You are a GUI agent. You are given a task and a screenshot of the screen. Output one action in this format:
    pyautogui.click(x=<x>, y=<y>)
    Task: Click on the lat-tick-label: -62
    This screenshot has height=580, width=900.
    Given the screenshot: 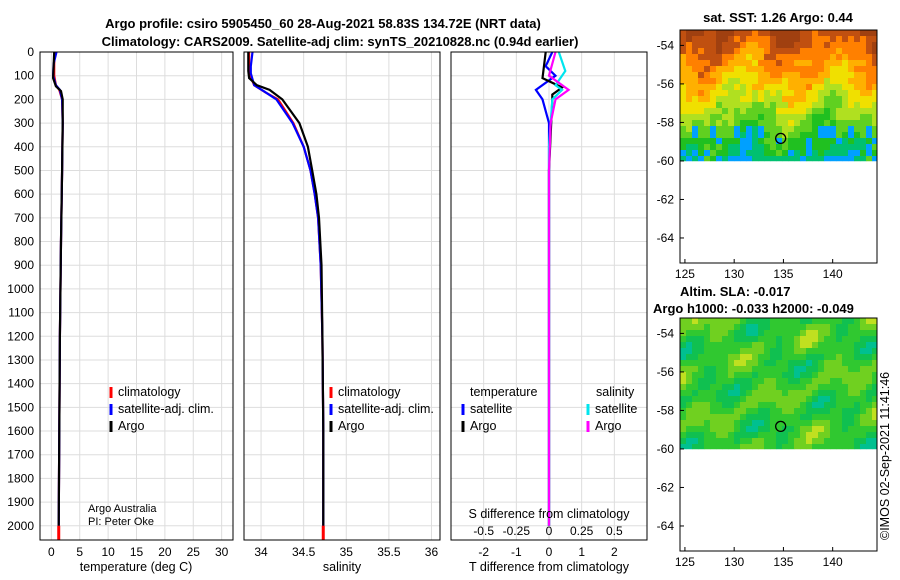 What is the action you would take?
    pyautogui.click(x=666, y=487)
    